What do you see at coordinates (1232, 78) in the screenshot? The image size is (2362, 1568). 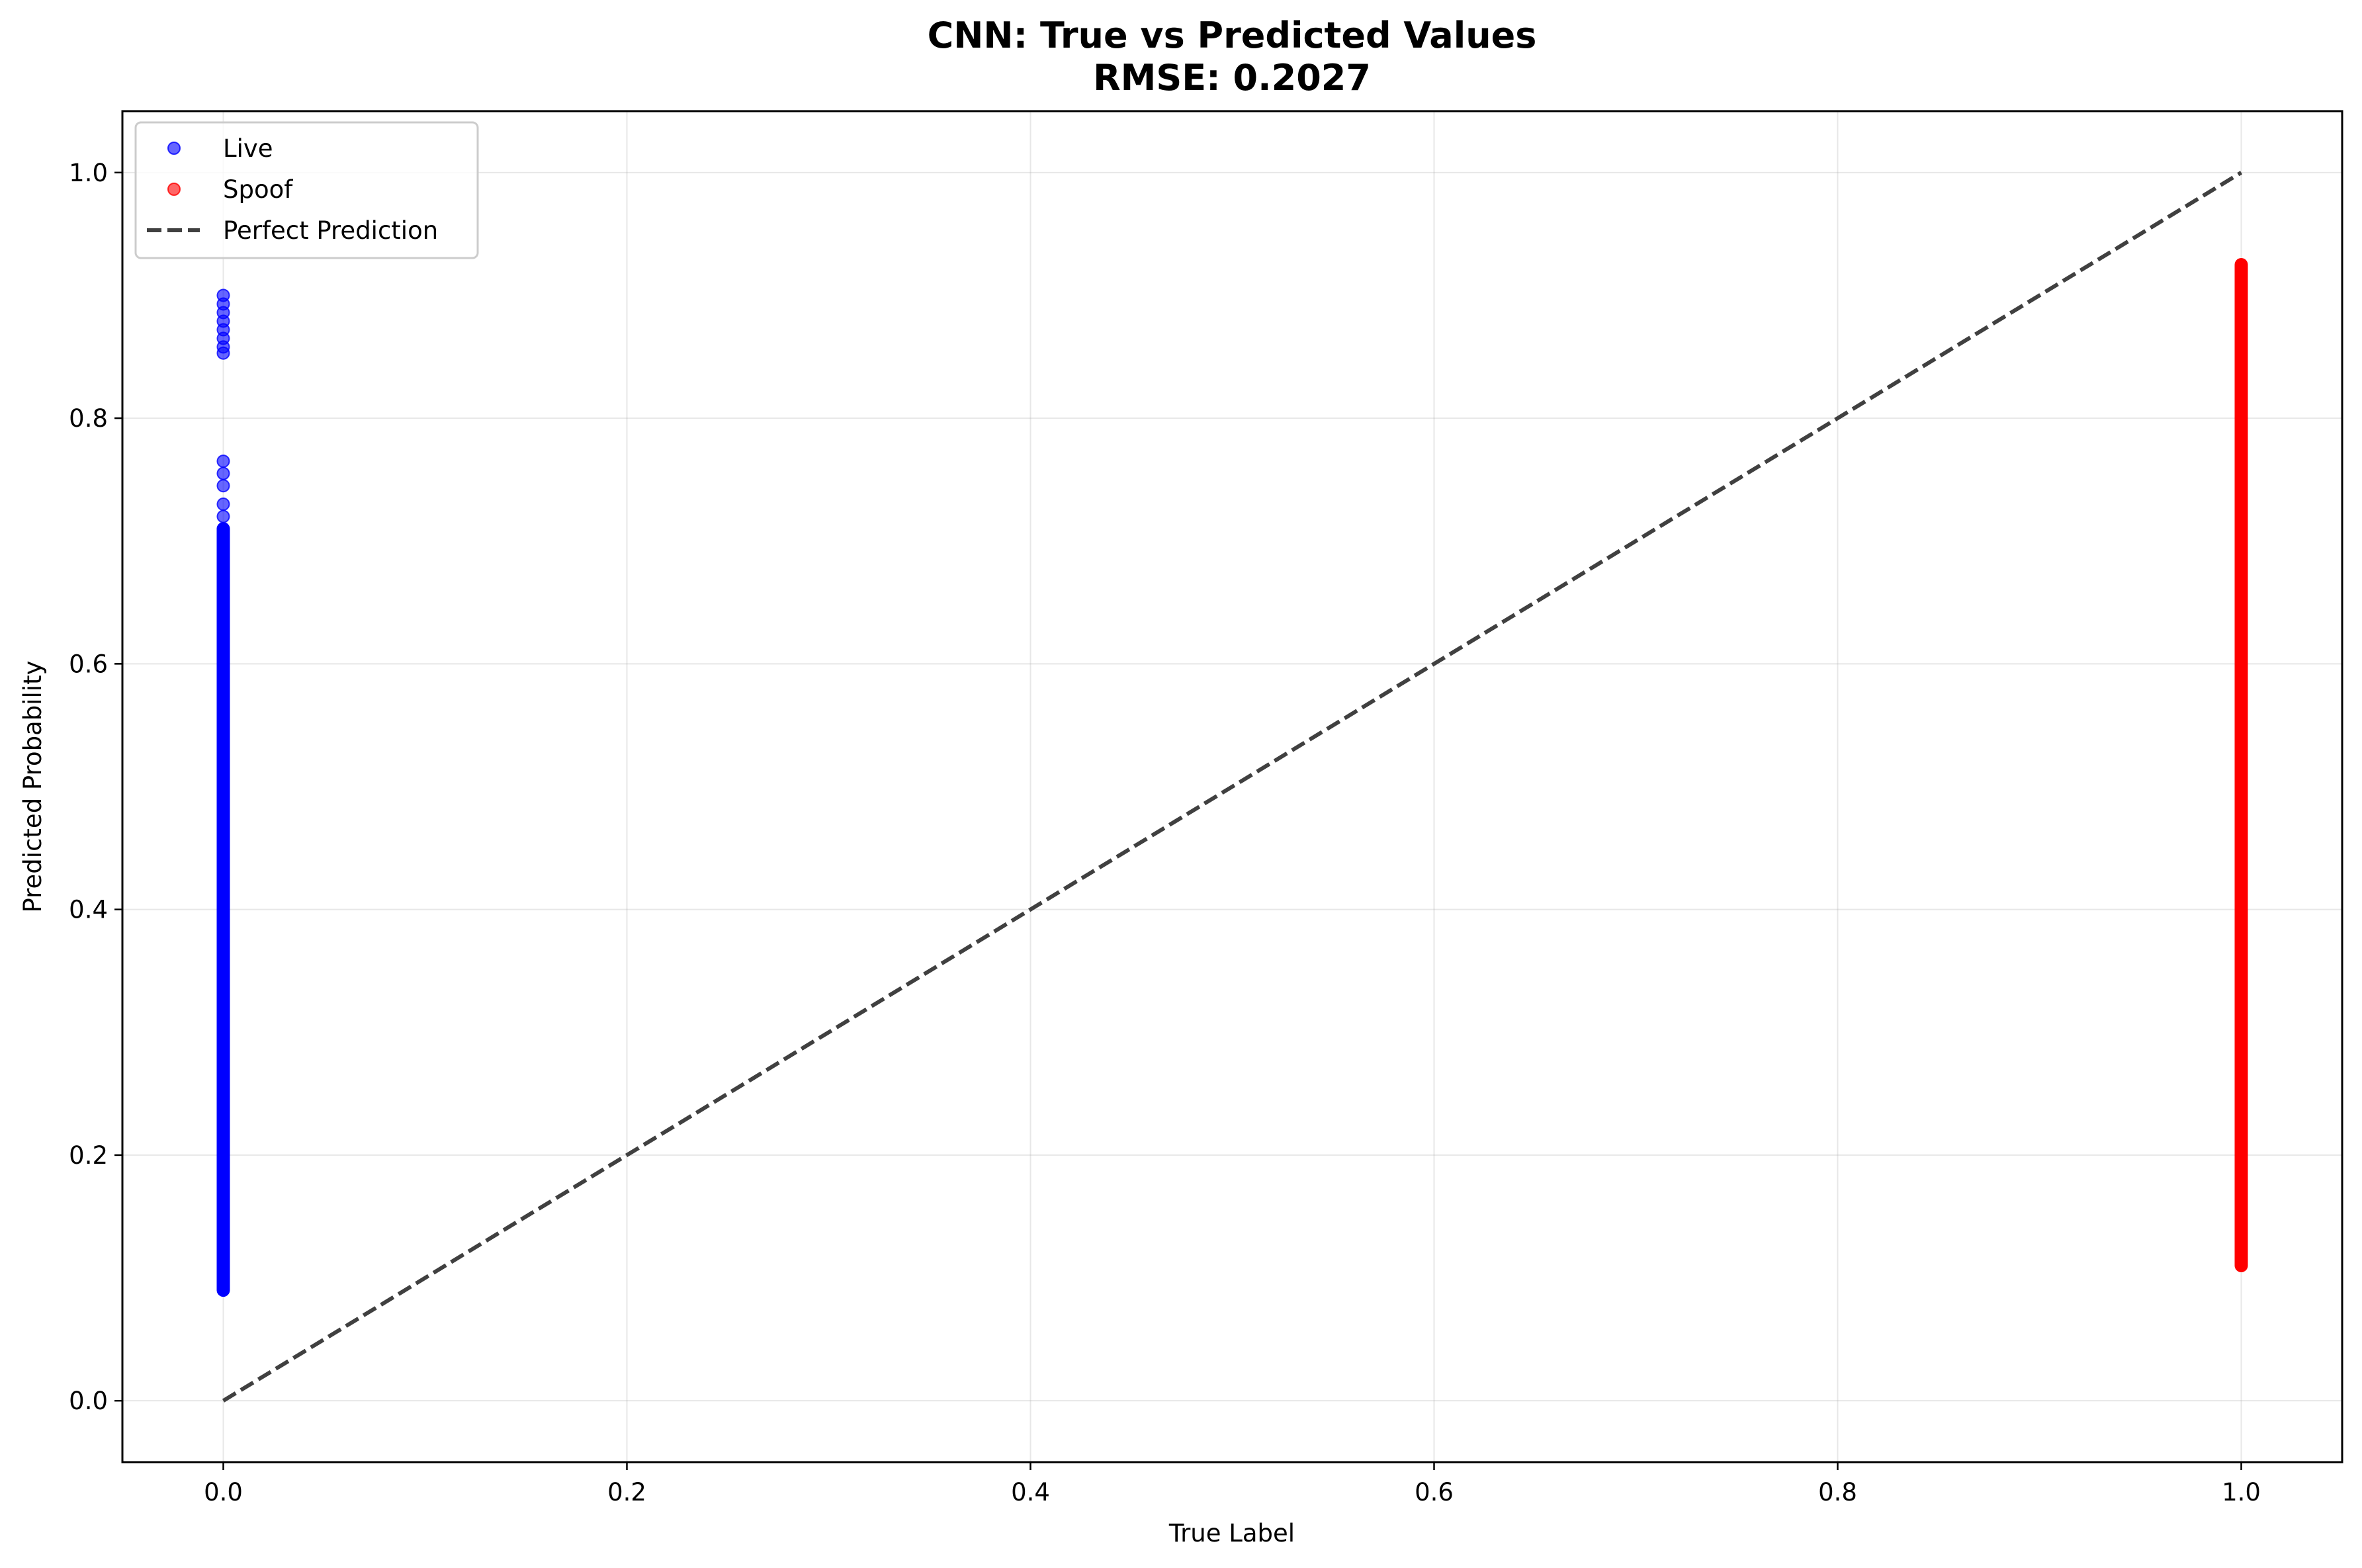 I see `chart-subtitle: RMSE: 0.2027` at bounding box center [1232, 78].